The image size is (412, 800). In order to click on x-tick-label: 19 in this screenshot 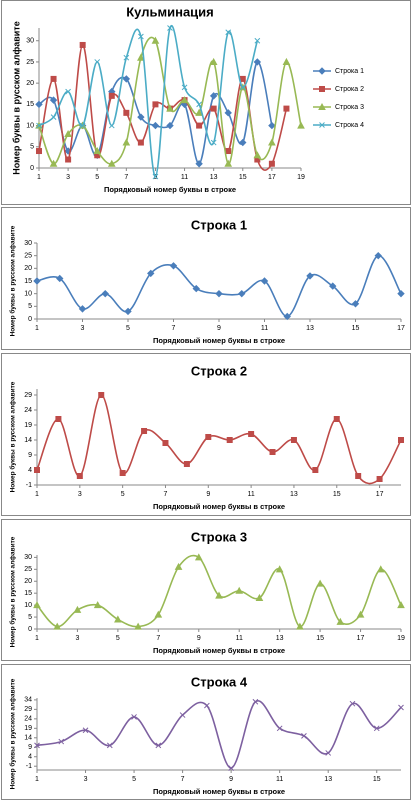, I will do `click(301, 177)`.